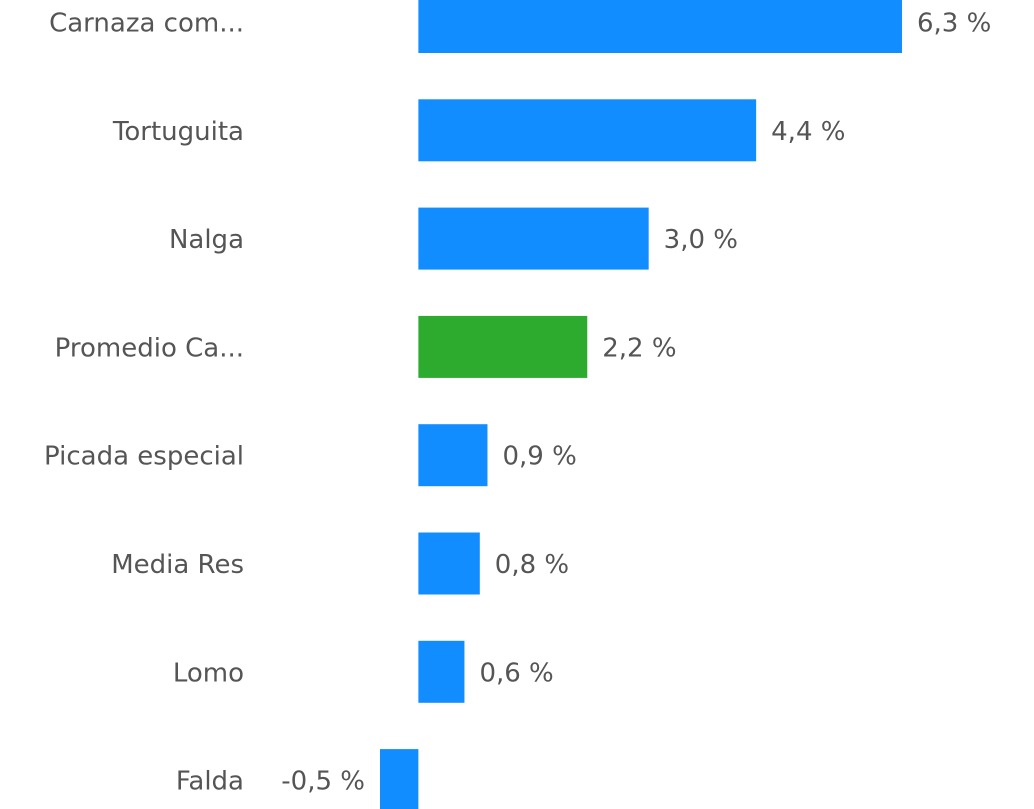 The width and height of the screenshot is (1034, 809). What do you see at coordinates (532, 565) in the screenshot?
I see `data-label: 0,8 %` at bounding box center [532, 565].